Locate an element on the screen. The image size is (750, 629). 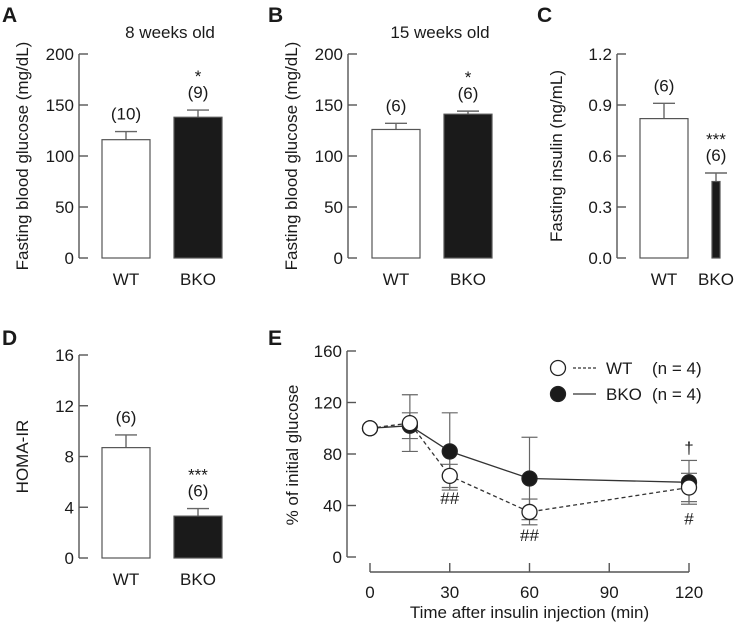
y-tick-label: 4 is located at coordinates (69, 507).